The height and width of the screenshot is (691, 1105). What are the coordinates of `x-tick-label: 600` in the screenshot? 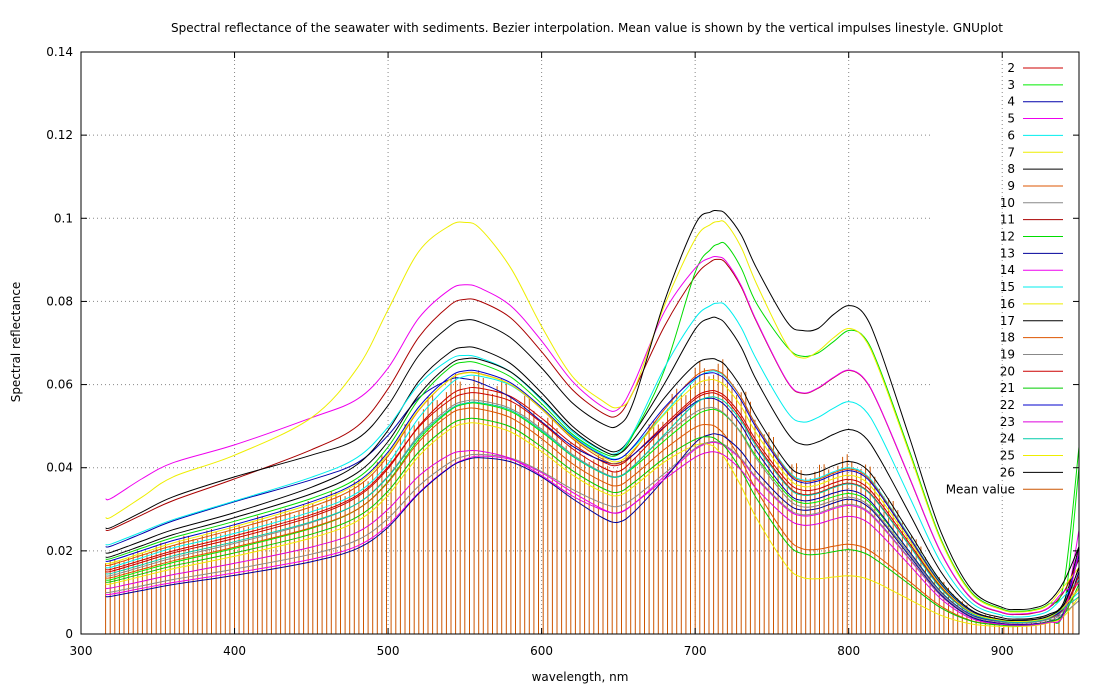 It's located at (541, 651).